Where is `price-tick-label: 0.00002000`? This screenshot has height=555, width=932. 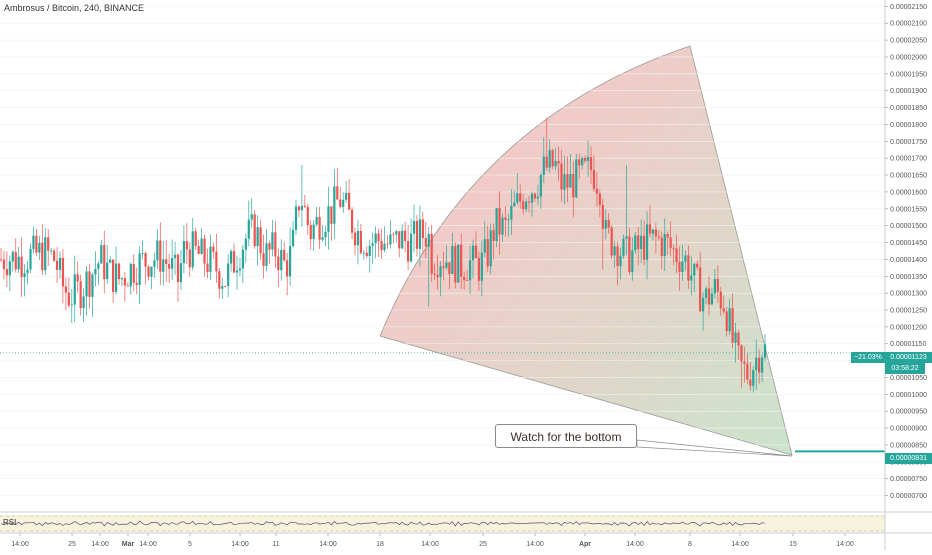
price-tick-label: 0.00002000 is located at coordinates (908, 57).